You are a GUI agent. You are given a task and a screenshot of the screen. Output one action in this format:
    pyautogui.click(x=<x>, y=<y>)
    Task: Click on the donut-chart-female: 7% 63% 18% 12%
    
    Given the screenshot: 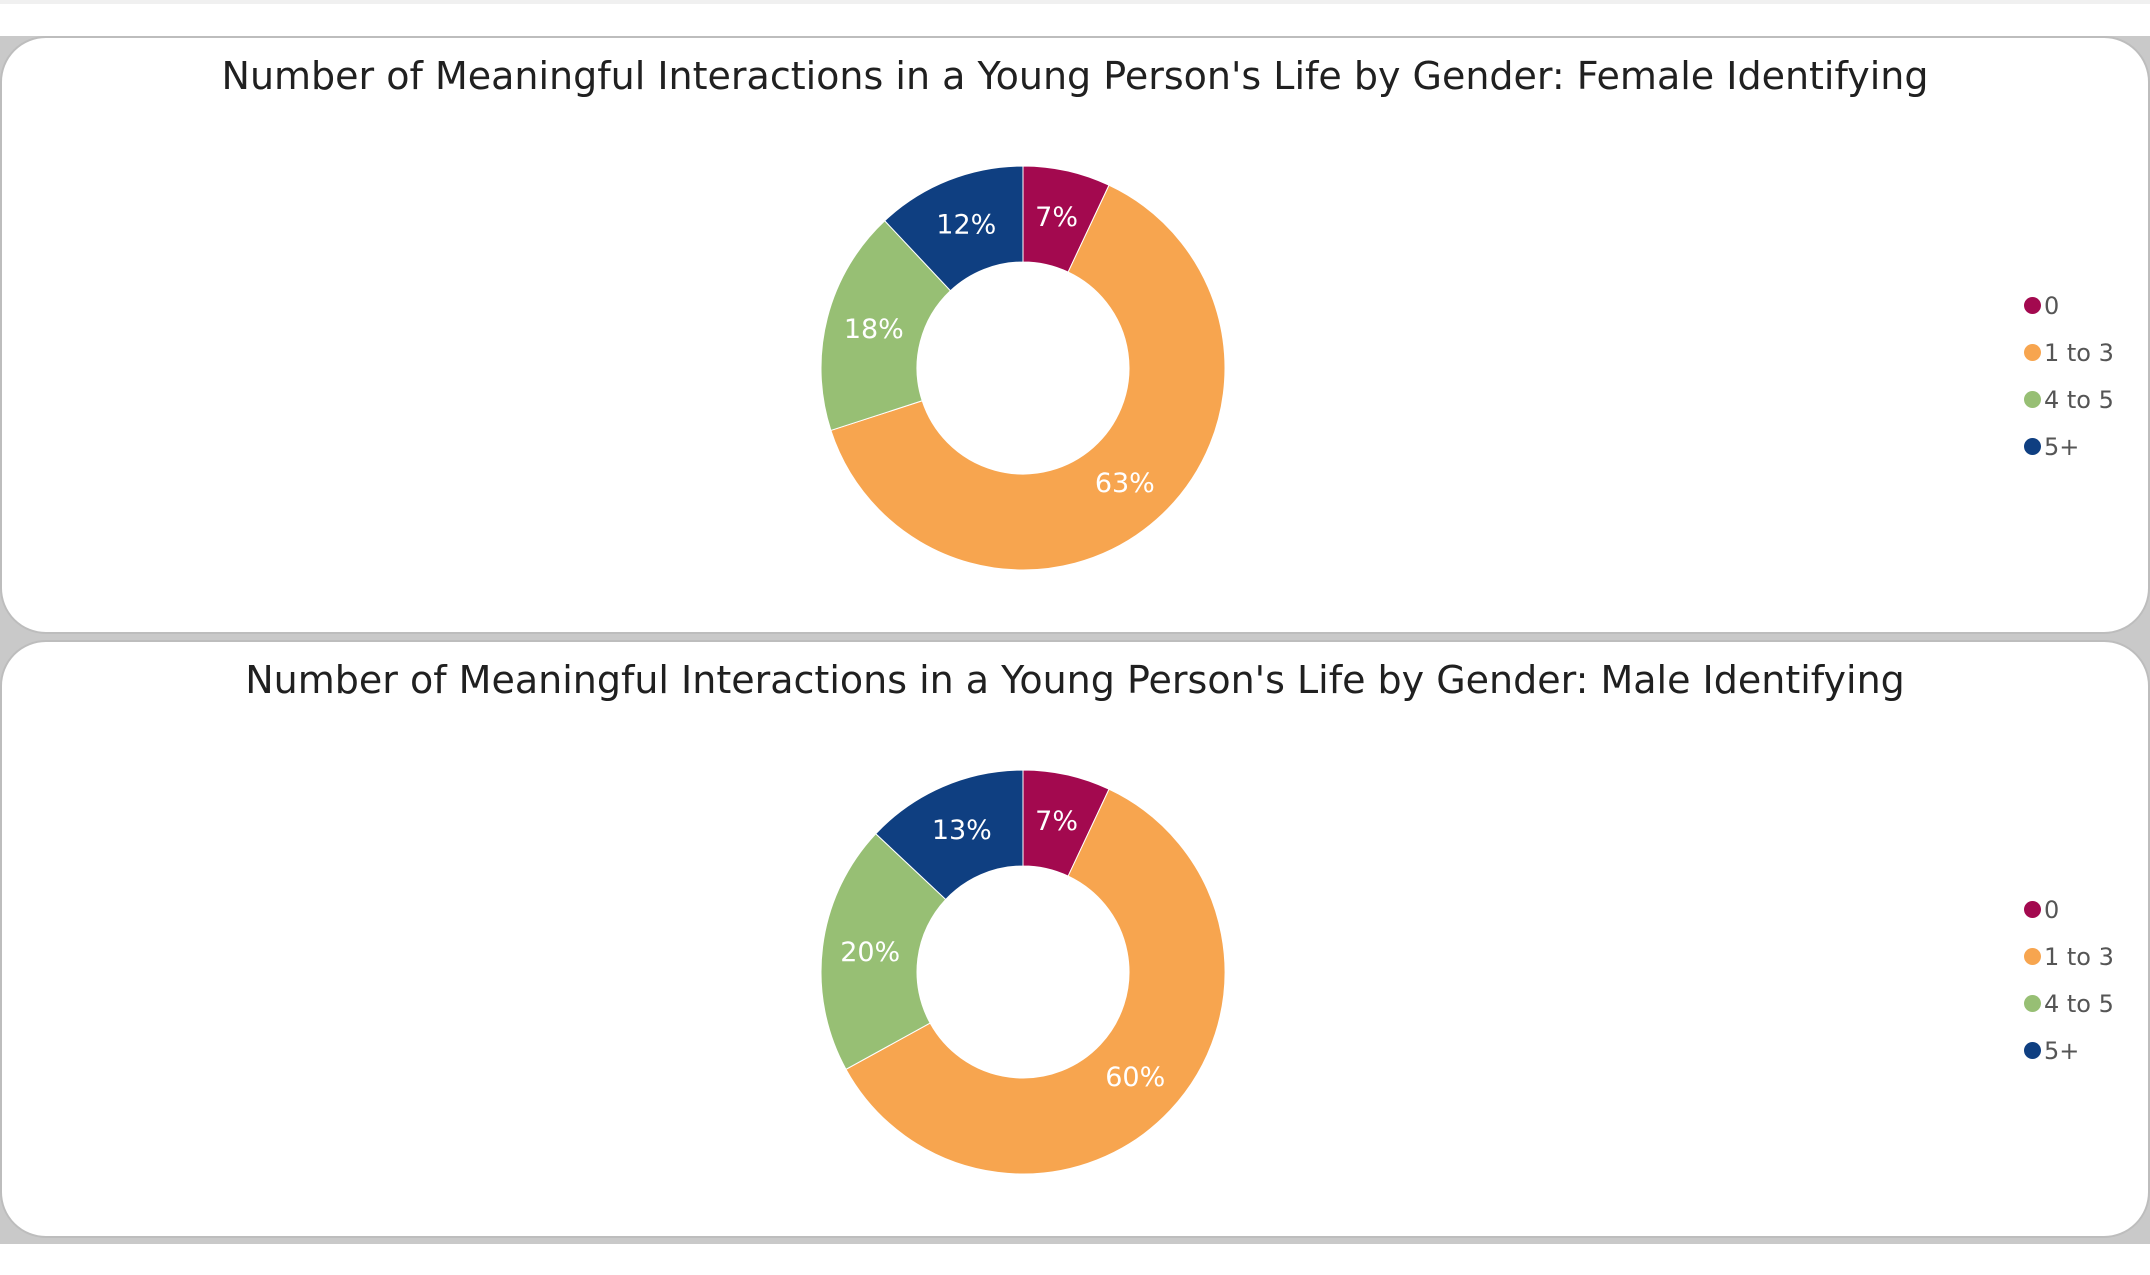 What is the action you would take?
    pyautogui.click(x=1023, y=368)
    